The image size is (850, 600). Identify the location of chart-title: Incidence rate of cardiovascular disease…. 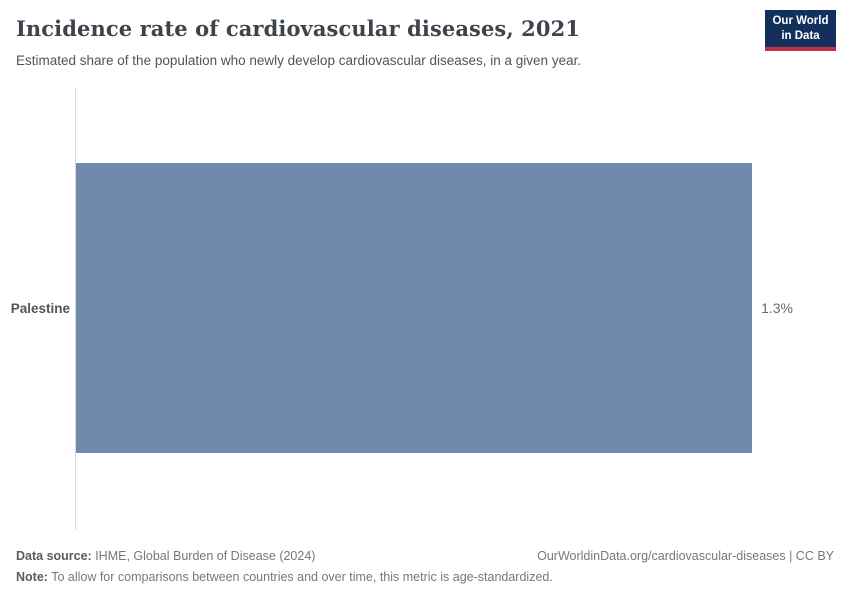
(298, 28).